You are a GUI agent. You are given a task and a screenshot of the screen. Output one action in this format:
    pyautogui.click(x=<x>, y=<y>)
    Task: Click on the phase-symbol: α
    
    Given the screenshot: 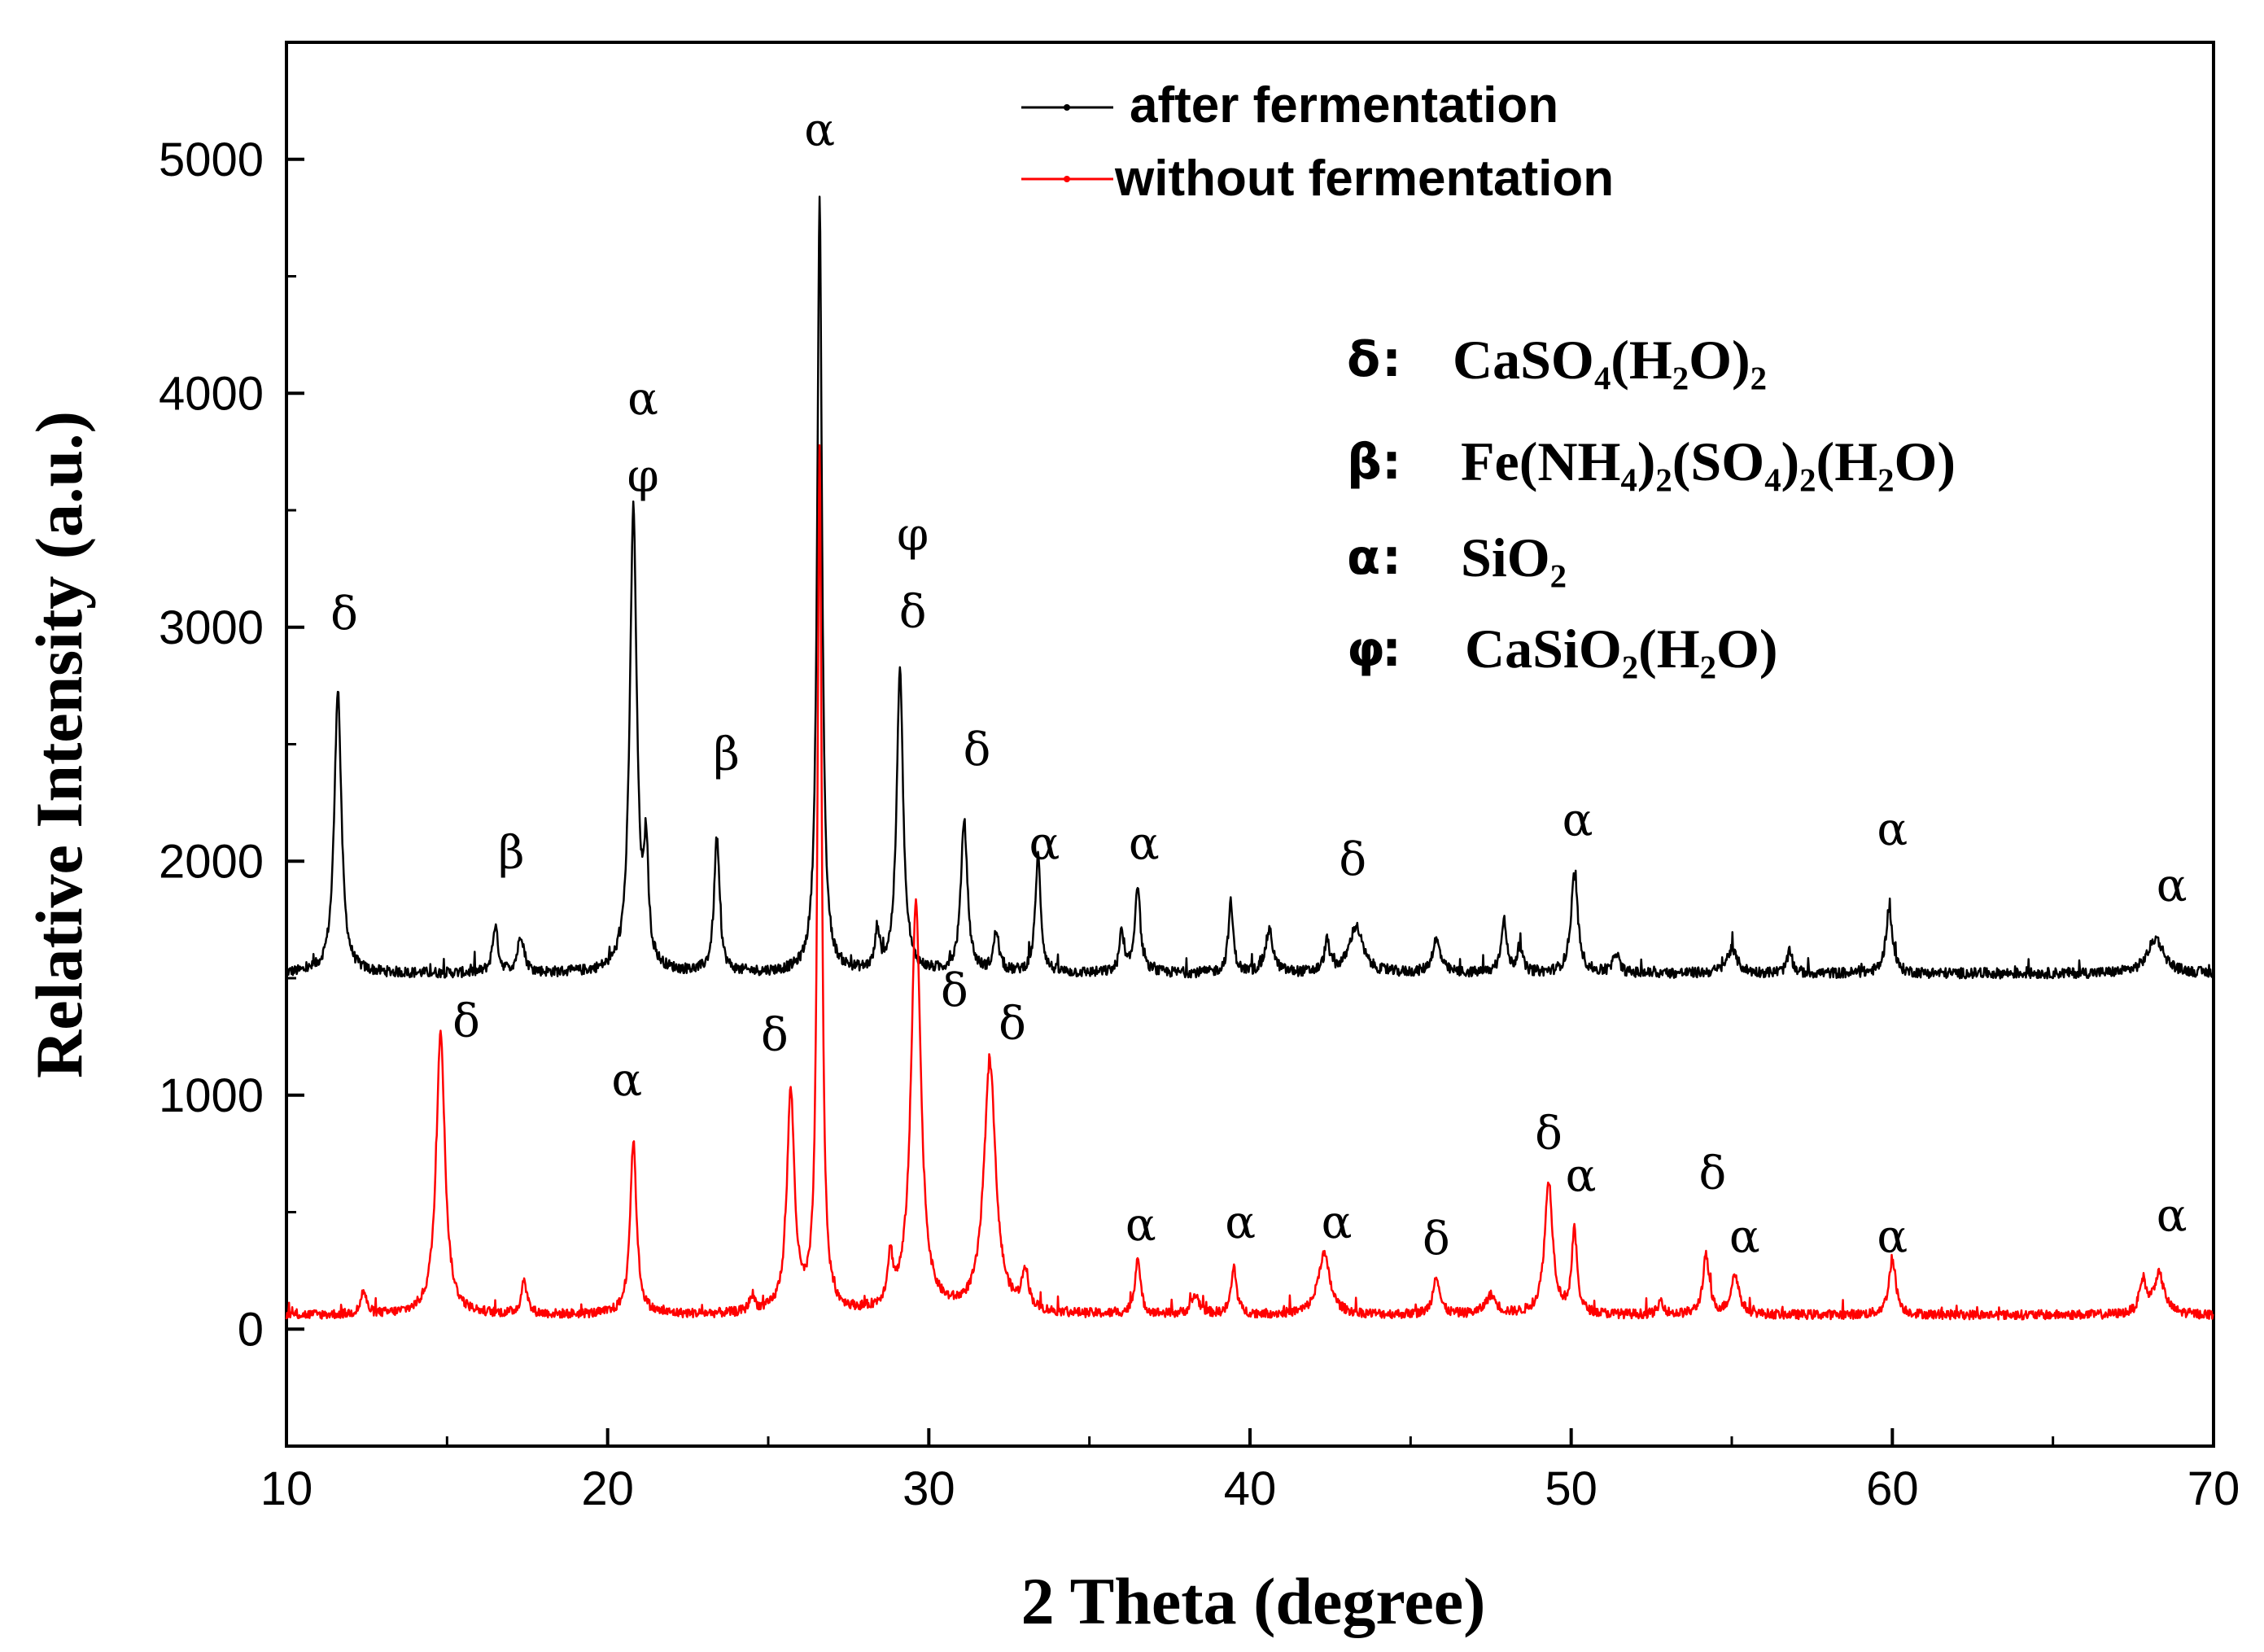 What is the action you would take?
    pyautogui.click(x=1363, y=557)
    